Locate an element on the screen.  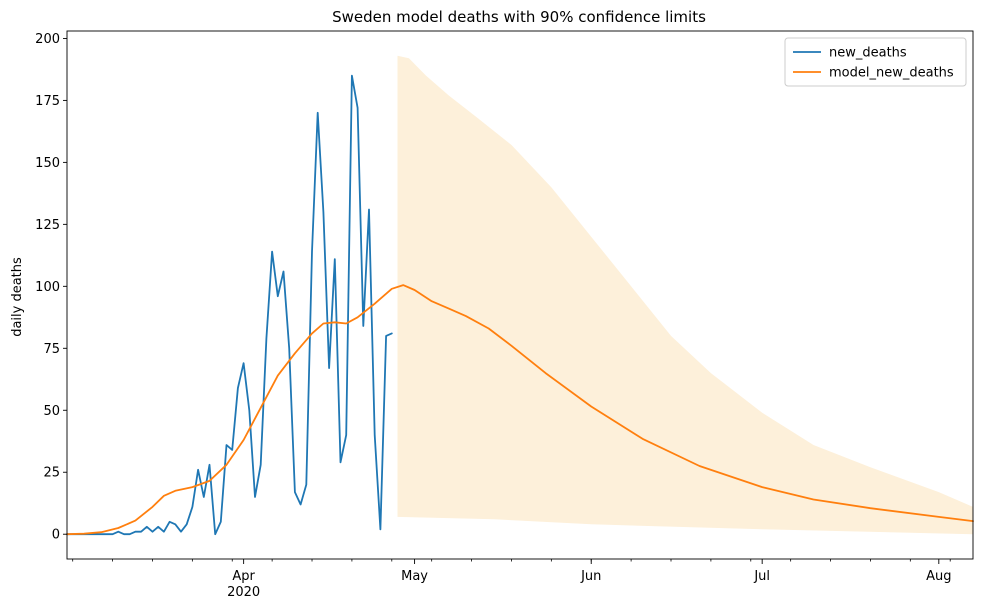
legend: new_deaths model_new_deaths is located at coordinates (875, 62).